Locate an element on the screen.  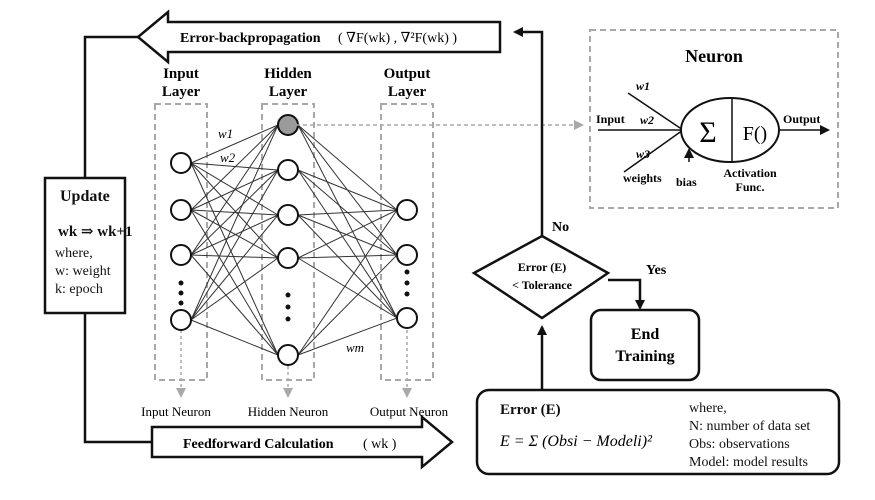
decision-line-1: Error (E) is located at coordinates (542, 267).